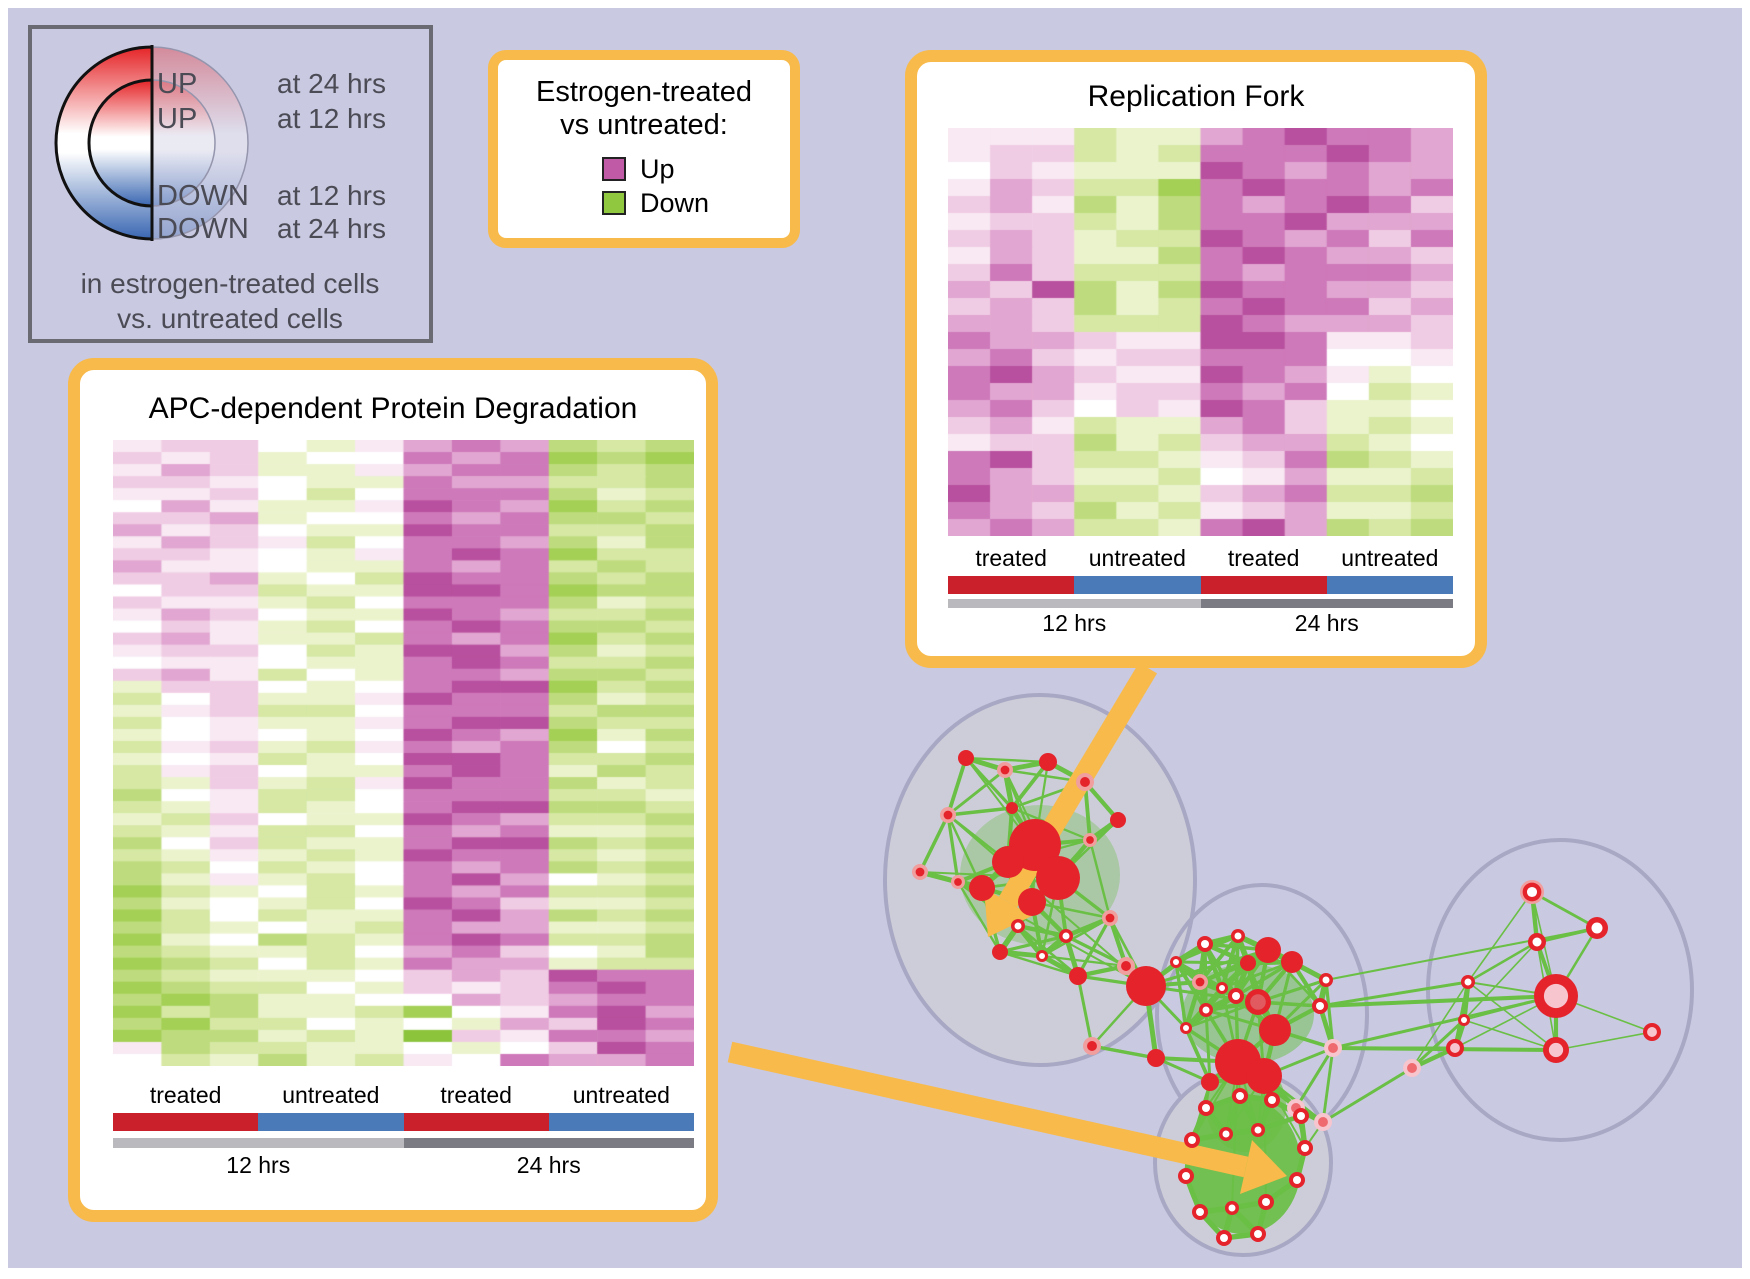  What do you see at coordinates (403, 1095) in the screenshot?
I see `apc-group-labels: treated untreated treated untreated` at bounding box center [403, 1095].